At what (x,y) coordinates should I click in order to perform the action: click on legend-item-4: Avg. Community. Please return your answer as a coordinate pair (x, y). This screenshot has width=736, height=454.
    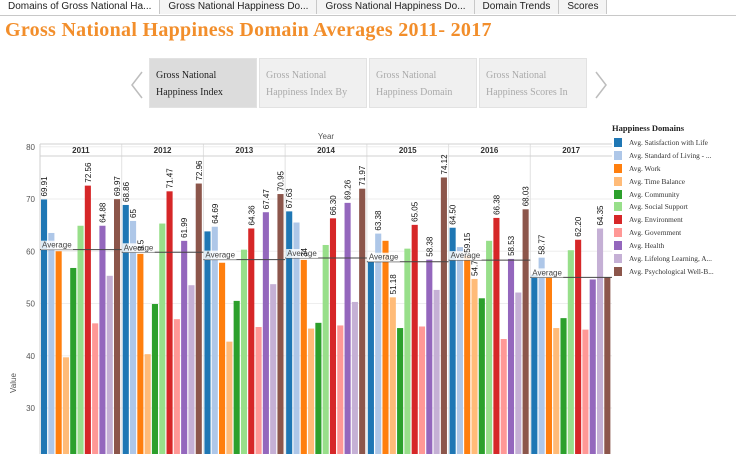
    Looking at the image, I should click on (673, 194).